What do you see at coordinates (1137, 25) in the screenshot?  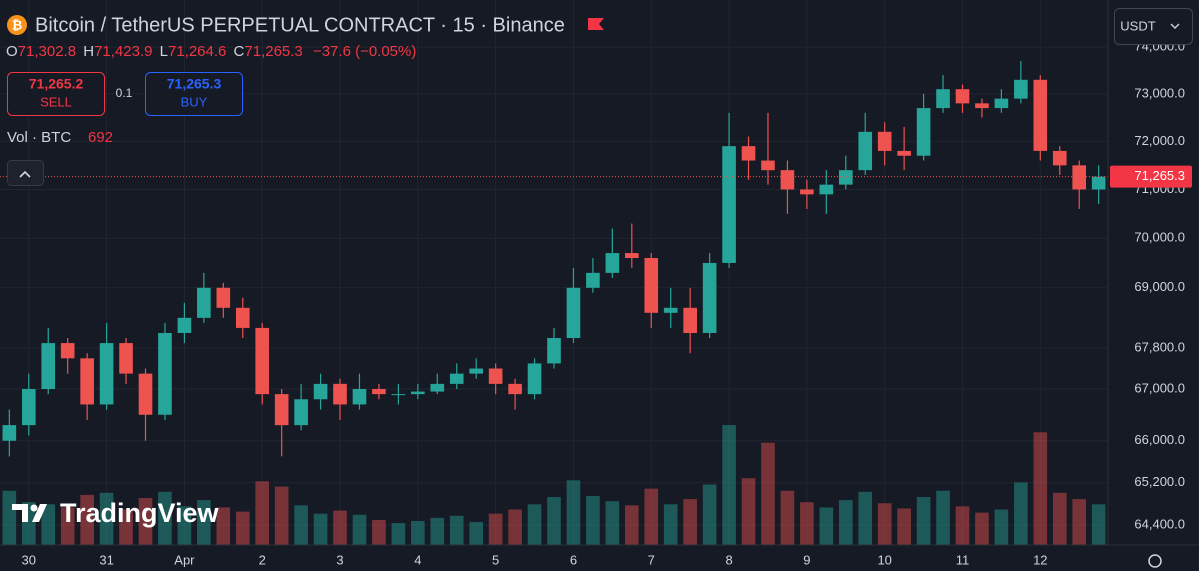 I see `currency: USDT` at bounding box center [1137, 25].